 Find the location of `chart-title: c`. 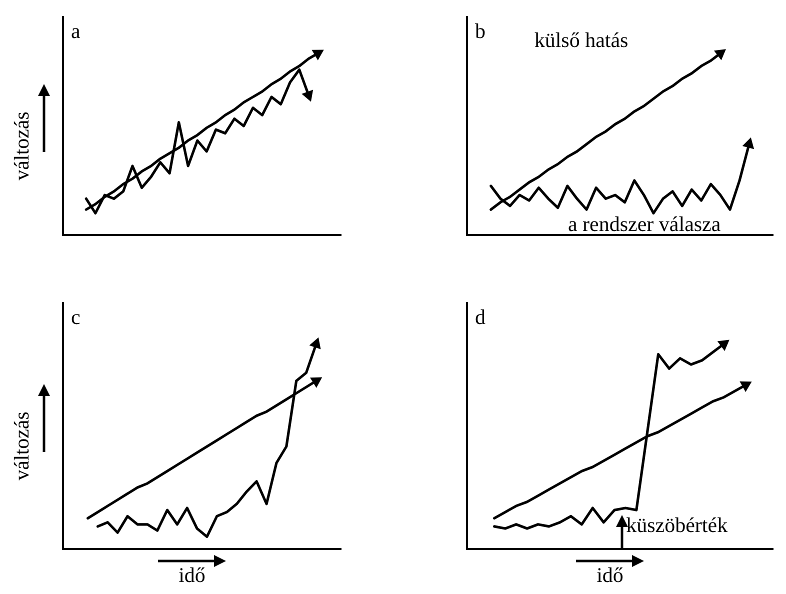

chart-title: c is located at coordinates (75, 317).